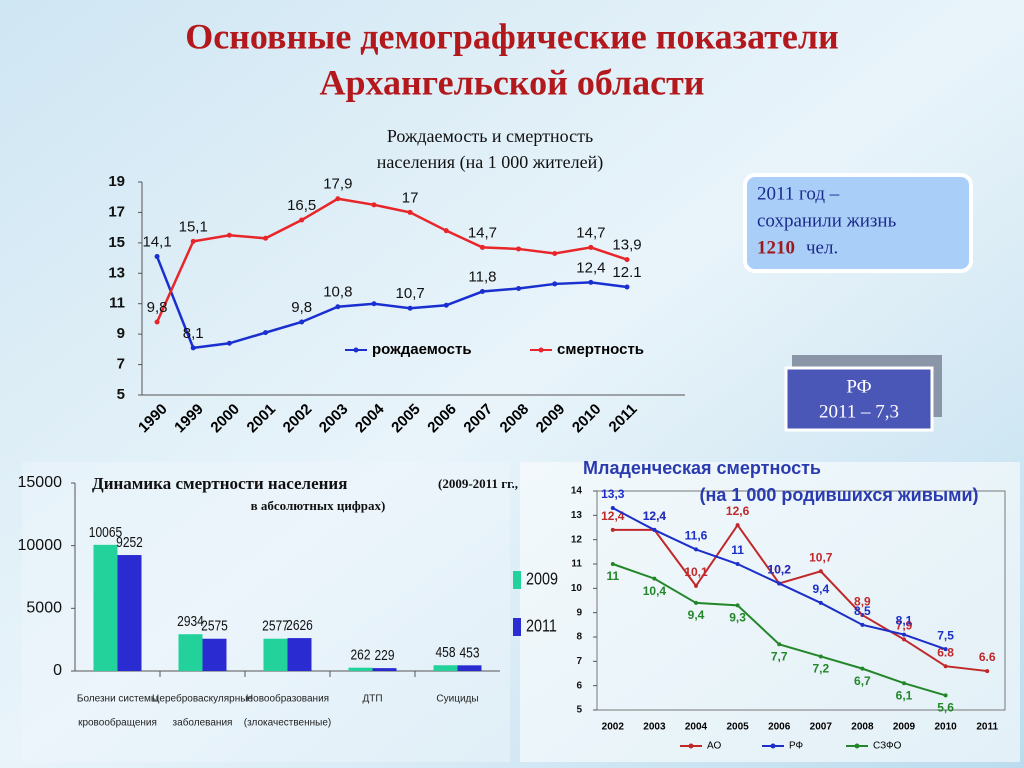 The image size is (1024, 768). I want to click on data-label: 7,9, so click(904, 626).